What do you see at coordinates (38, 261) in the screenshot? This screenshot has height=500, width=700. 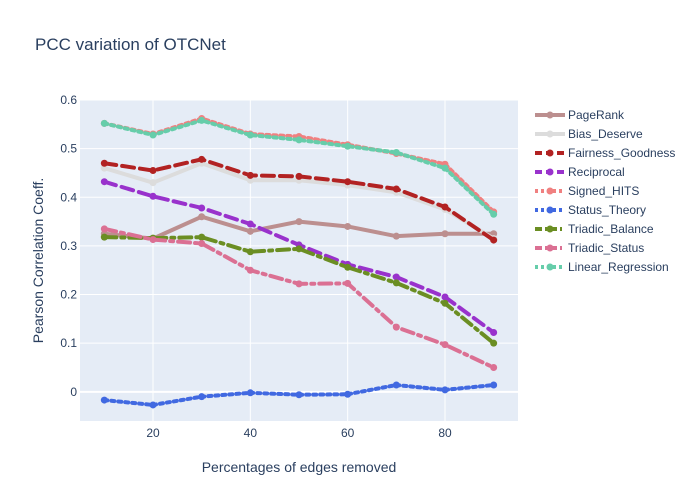 I see `y-axis-label: Pearson Correlation Coeff.` at bounding box center [38, 261].